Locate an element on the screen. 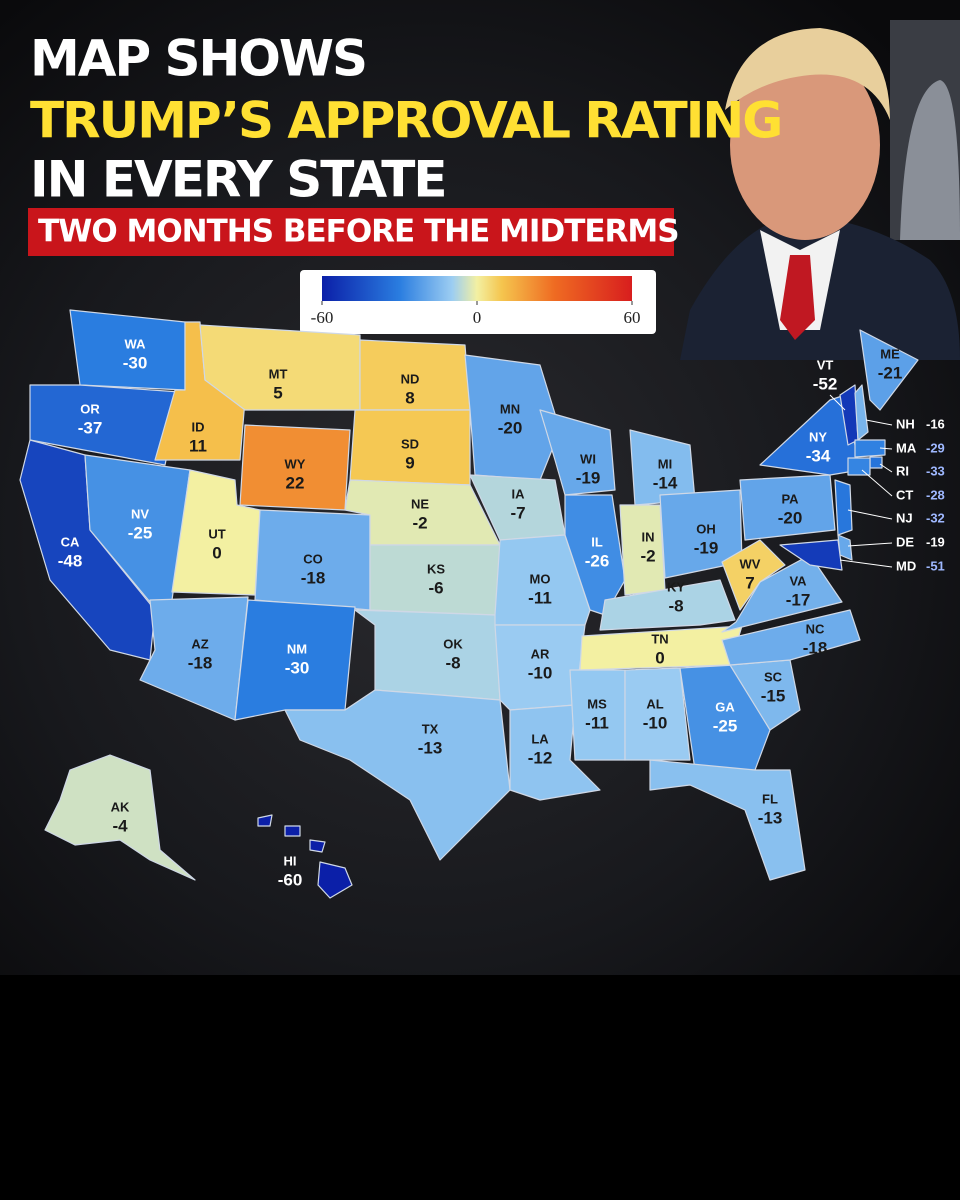 This screenshot has height=1200, width=960. state-value: -32 is located at coordinates (935, 517).